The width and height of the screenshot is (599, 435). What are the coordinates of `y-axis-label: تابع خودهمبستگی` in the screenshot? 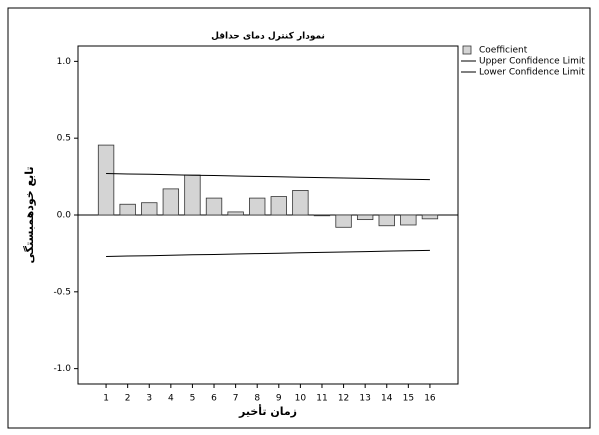 It's located at (29, 215).